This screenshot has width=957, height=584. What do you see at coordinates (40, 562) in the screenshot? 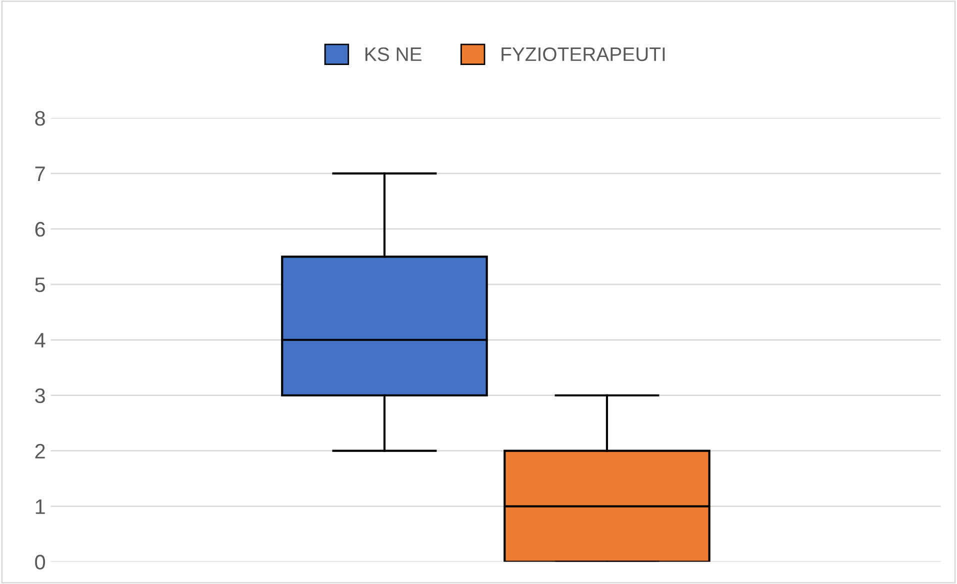
I see `y-tick-label: 0` at bounding box center [40, 562].